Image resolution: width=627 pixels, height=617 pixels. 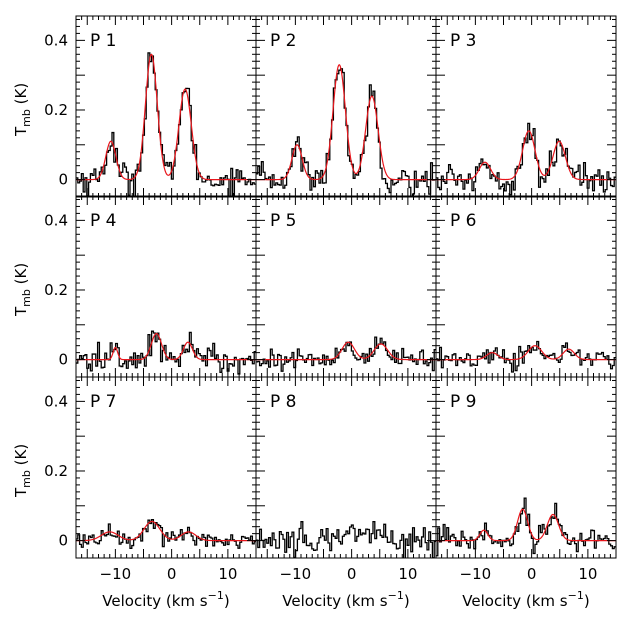 I want to click on panel-1: P 1 0 0.2 0.4 Tmb (K), so click(x=134, y=106).